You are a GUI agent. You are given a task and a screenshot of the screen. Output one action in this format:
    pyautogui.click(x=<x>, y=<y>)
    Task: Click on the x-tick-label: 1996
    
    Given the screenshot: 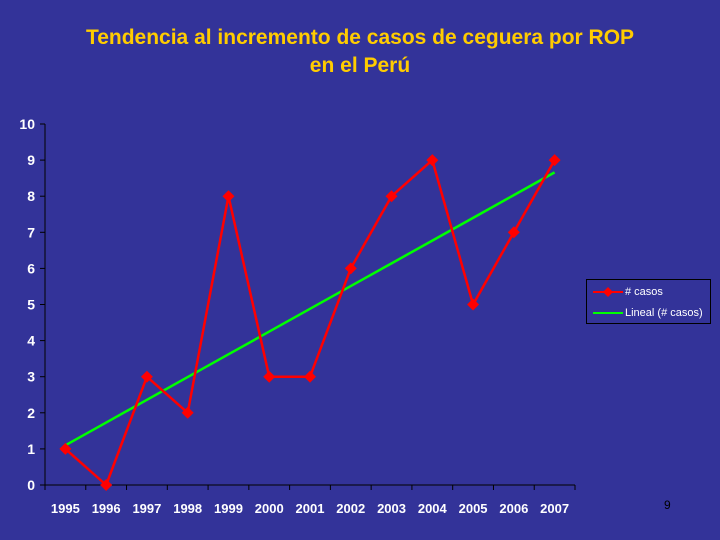 What is the action you would take?
    pyautogui.click(x=106, y=508)
    